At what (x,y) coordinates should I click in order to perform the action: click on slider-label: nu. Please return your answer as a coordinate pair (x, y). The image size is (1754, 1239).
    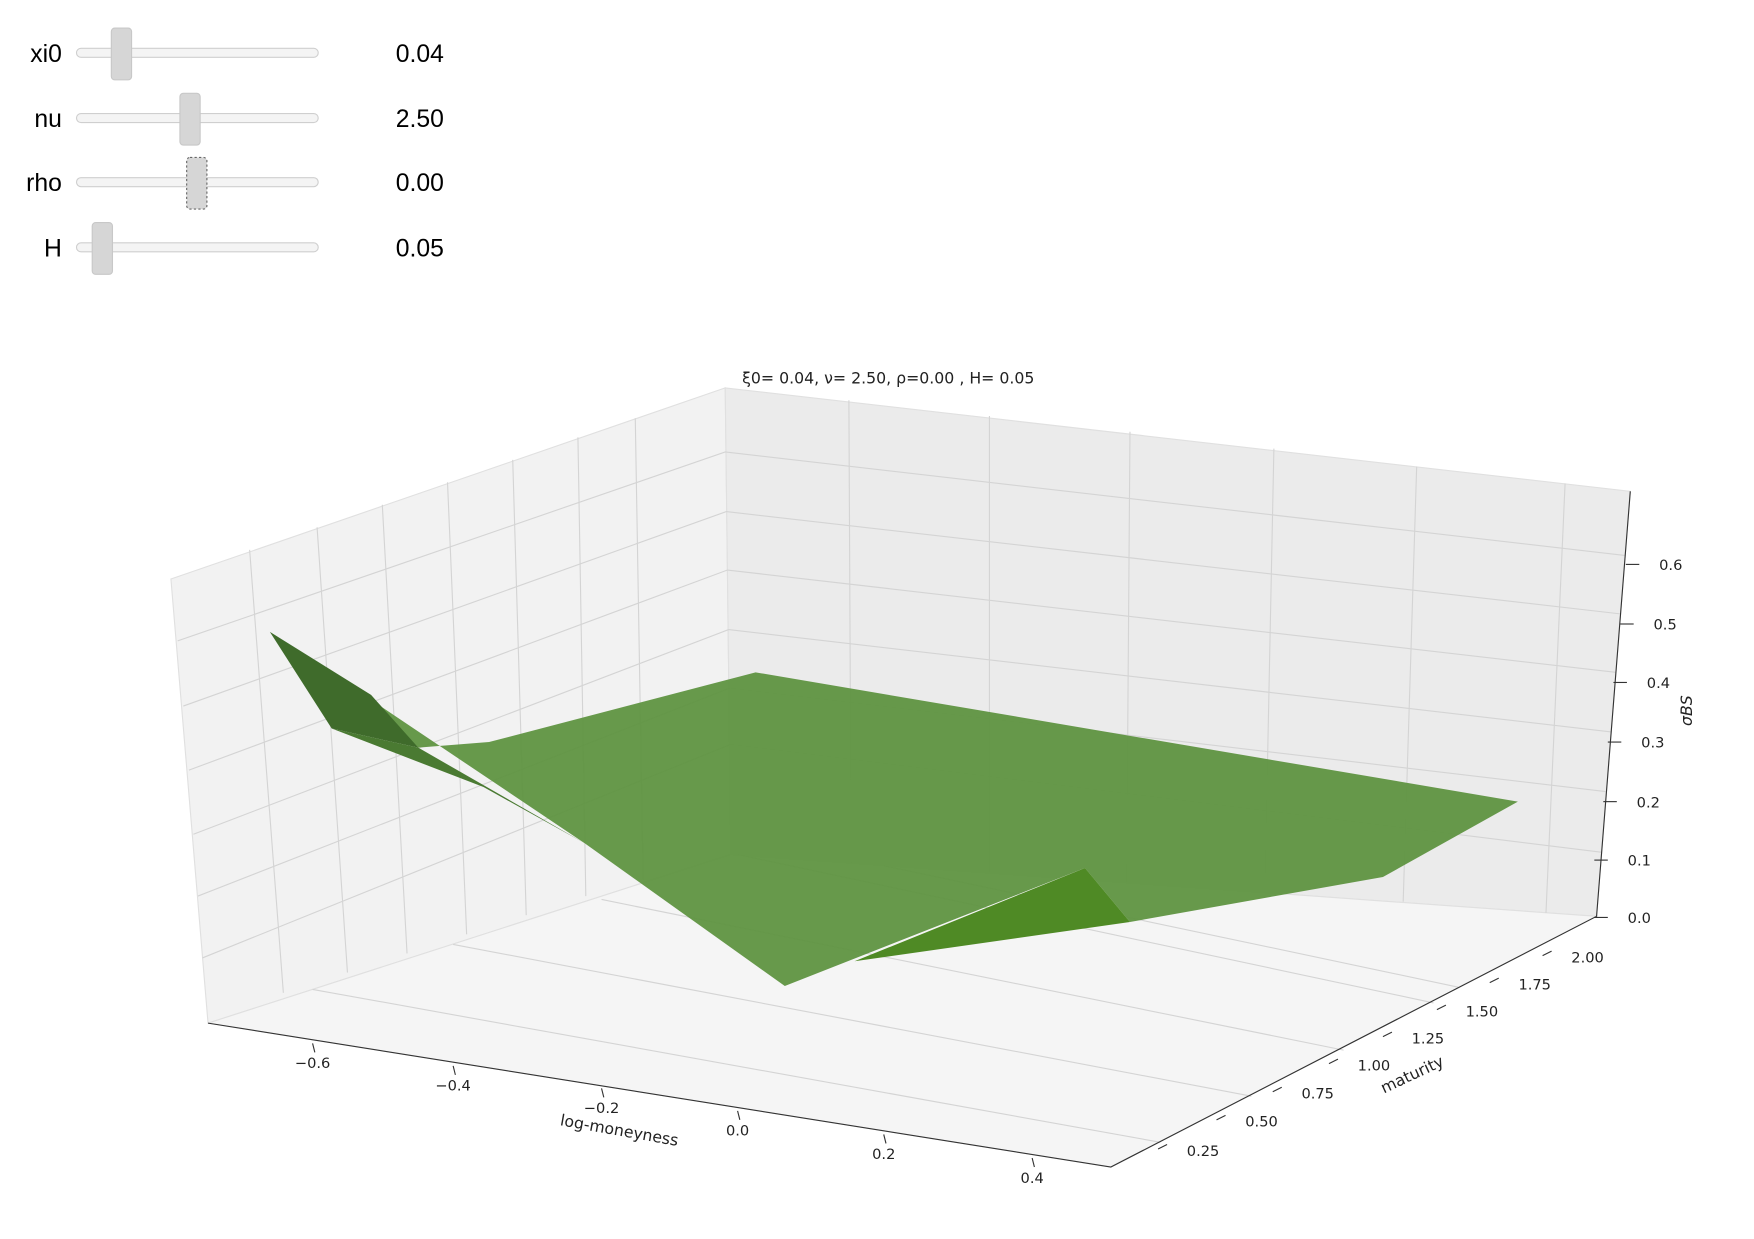
    Looking at the image, I should click on (47, 119).